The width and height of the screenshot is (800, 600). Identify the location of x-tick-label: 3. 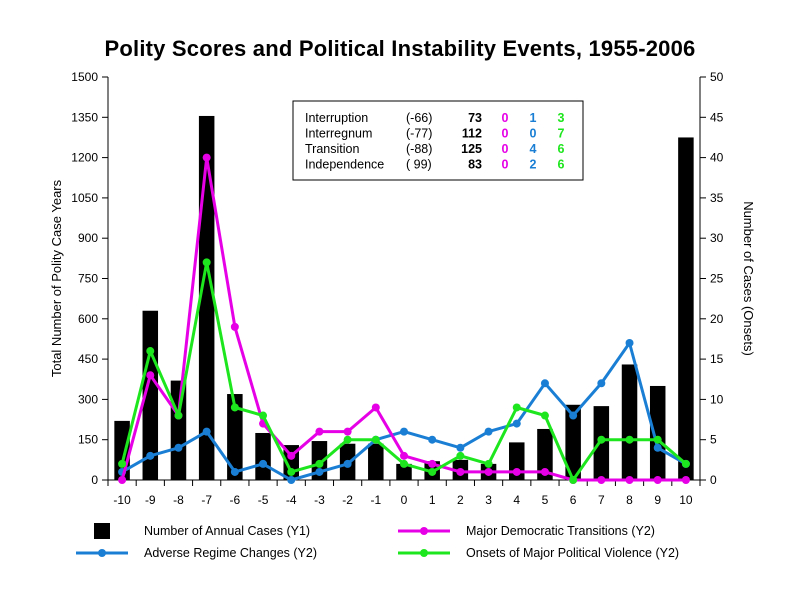
(488, 500).